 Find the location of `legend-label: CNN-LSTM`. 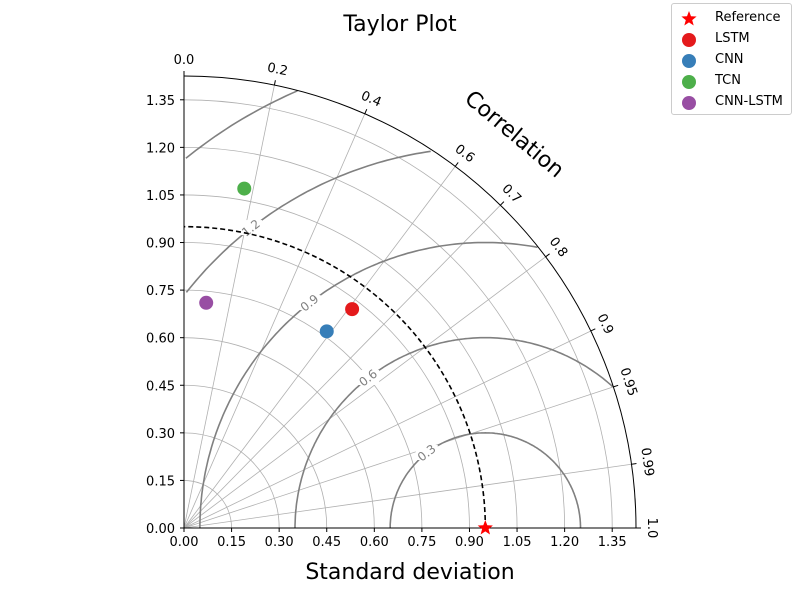

legend-label: CNN-LSTM is located at coordinates (749, 101).